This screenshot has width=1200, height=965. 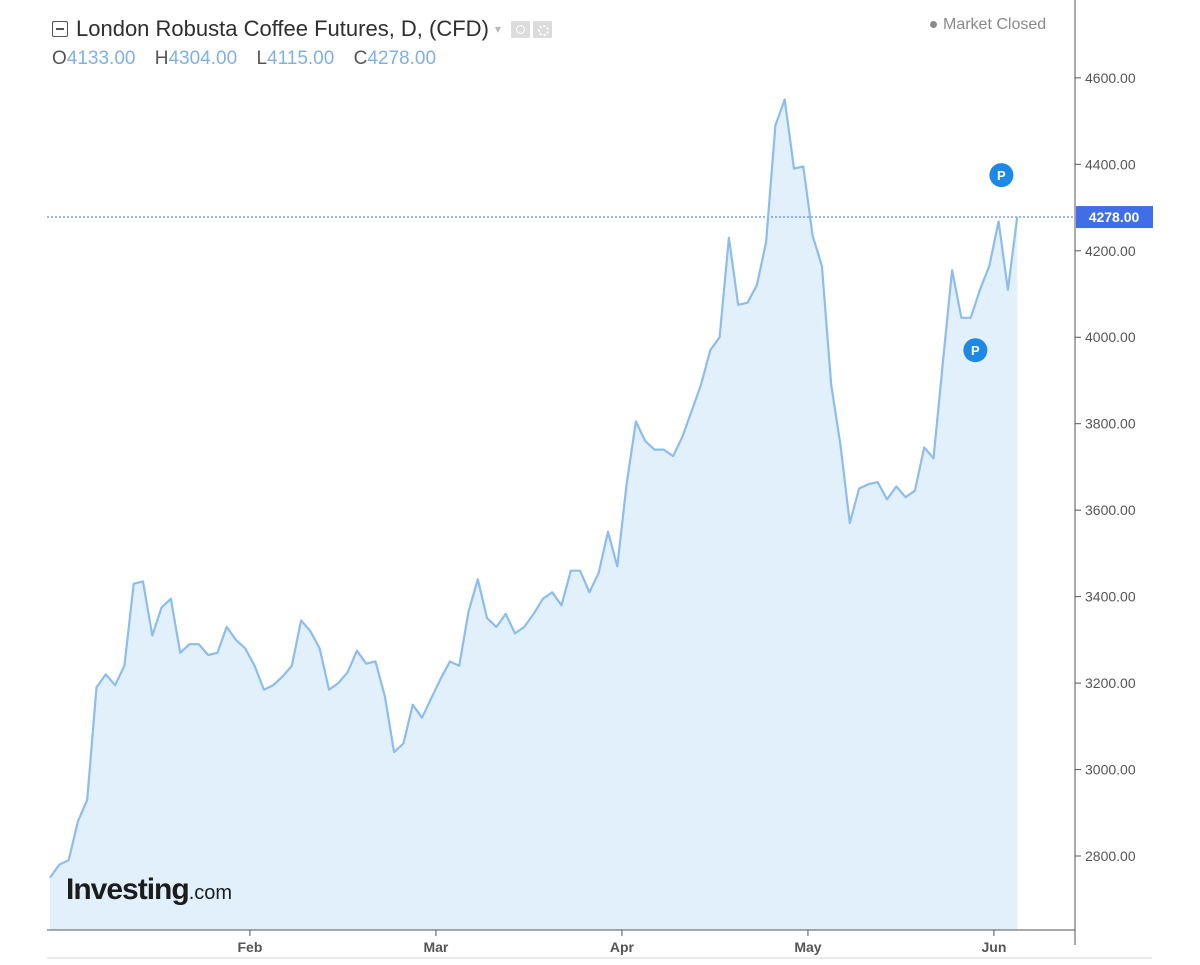 I want to click on open-value: 4133.00, so click(x=101, y=58).